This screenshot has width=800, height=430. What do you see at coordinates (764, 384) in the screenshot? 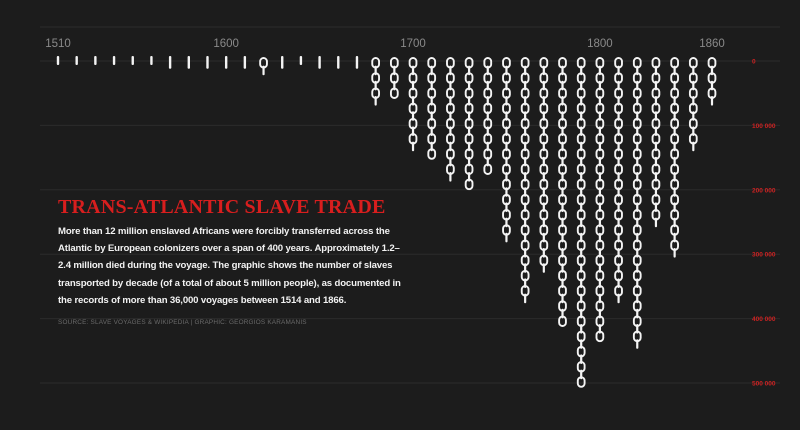
I see `y-tick-label: 500 000` at bounding box center [764, 384].